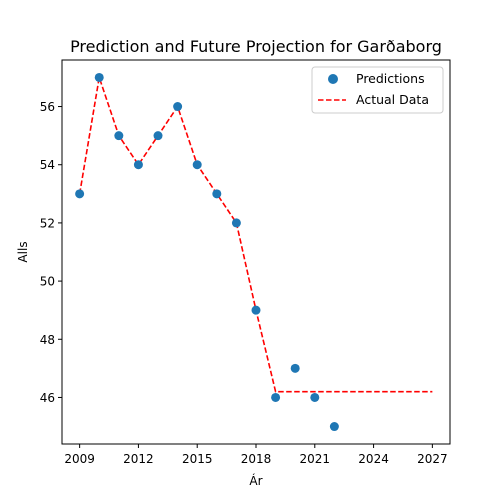  Describe the element at coordinates (23, 251) in the screenshot. I see `y-axis-label: Alls` at that location.